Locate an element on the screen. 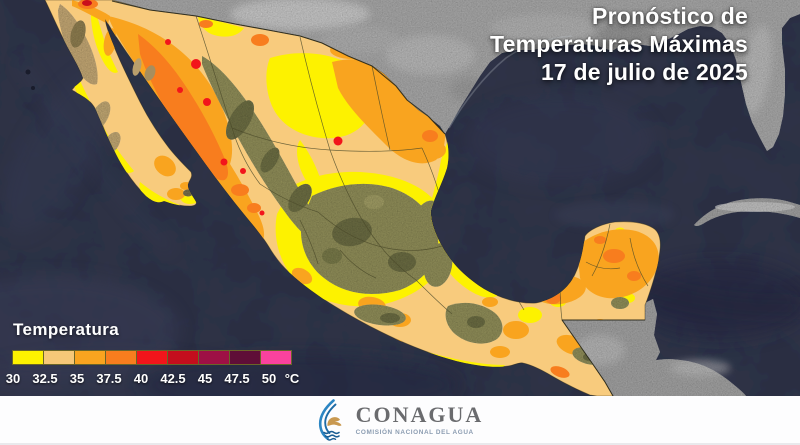 The image size is (800, 445). legend-swatch-47.5 is located at coordinates (245, 357).